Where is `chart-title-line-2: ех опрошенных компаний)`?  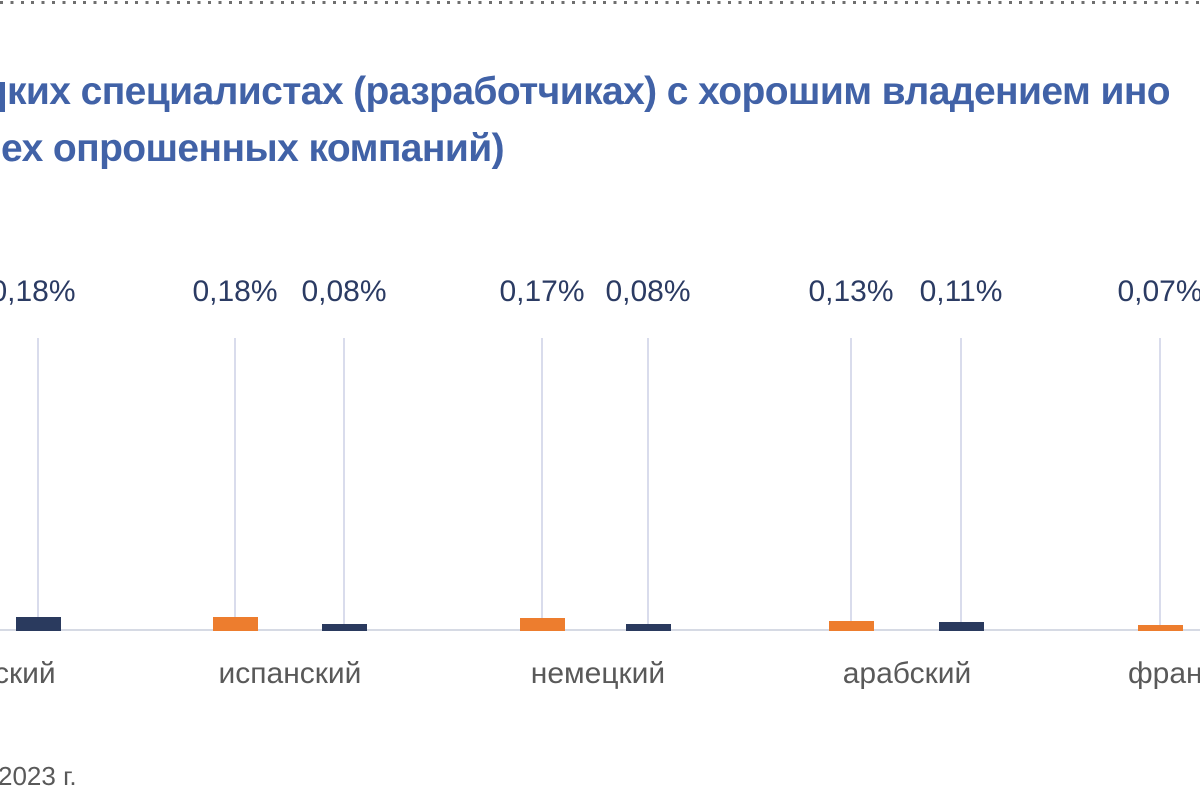 chart-title-line-2: ех опрошенных компаний) is located at coordinates (253, 148).